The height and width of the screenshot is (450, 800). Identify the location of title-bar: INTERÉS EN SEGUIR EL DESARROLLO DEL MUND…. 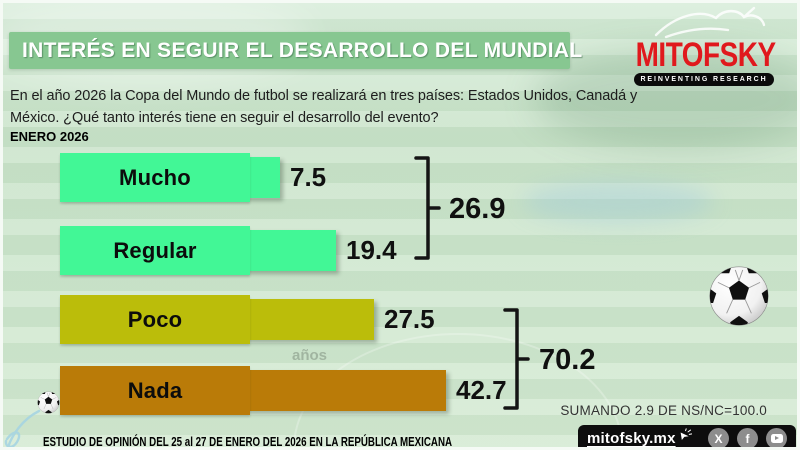
(296, 50).